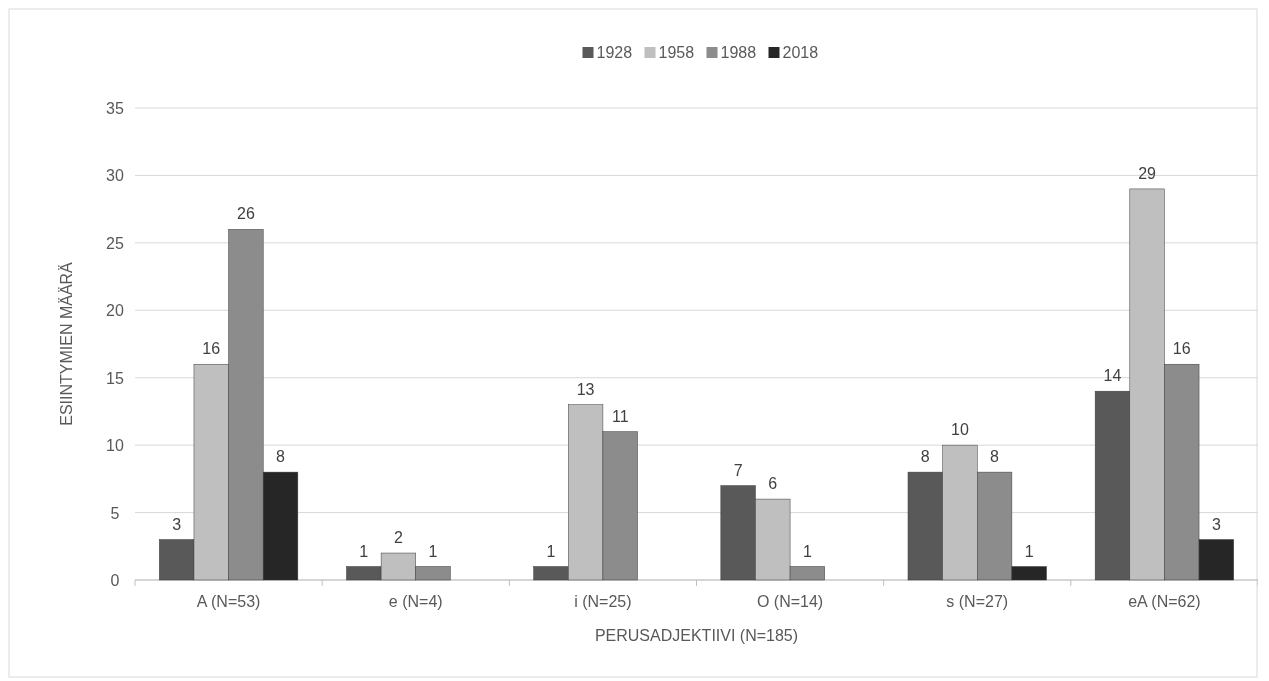 The height and width of the screenshot is (681, 1269). I want to click on data-label: 7, so click(738, 470).